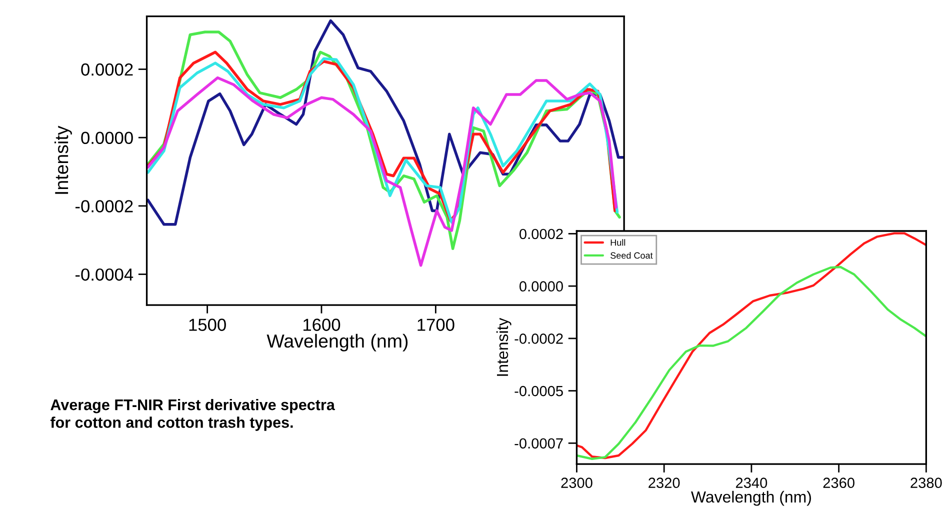  Describe the element at coordinates (538, 391) in the screenshot. I see `y-tick-label: -0.0005` at that location.